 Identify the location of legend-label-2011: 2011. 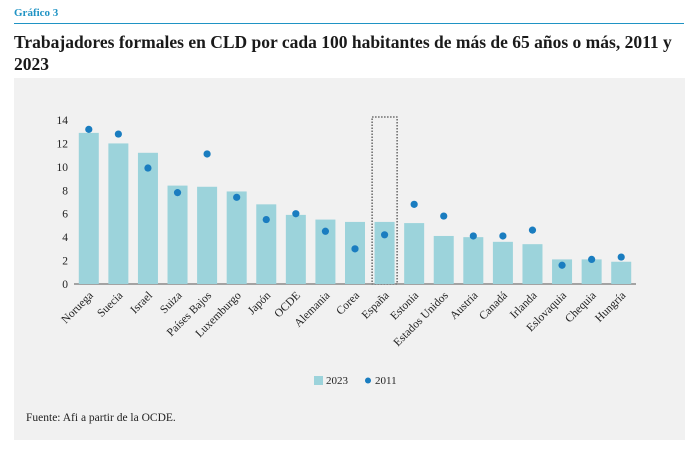
(386, 381).